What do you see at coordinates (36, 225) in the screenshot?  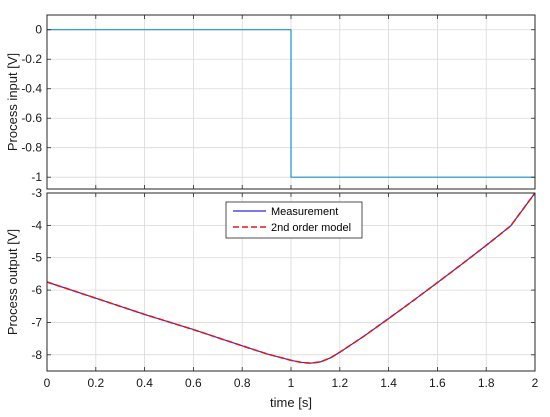 I see `output-y-tick-label: -4` at bounding box center [36, 225].